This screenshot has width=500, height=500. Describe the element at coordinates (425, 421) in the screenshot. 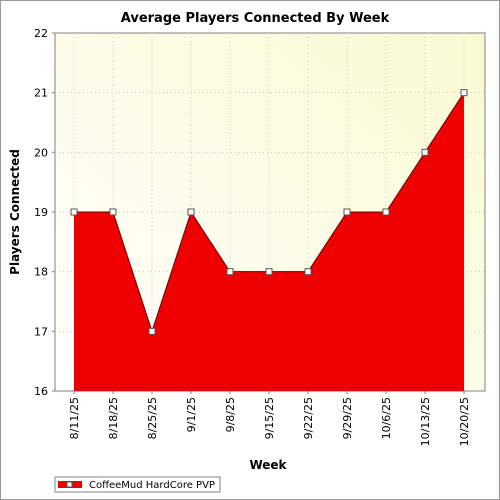

I see `x-tick-label: 10/13/25` at that location.